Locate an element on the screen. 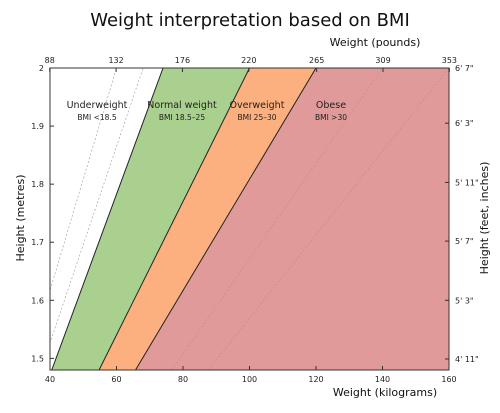 This screenshot has height=413, width=500. x2-tick-label: 132 is located at coordinates (115, 60).